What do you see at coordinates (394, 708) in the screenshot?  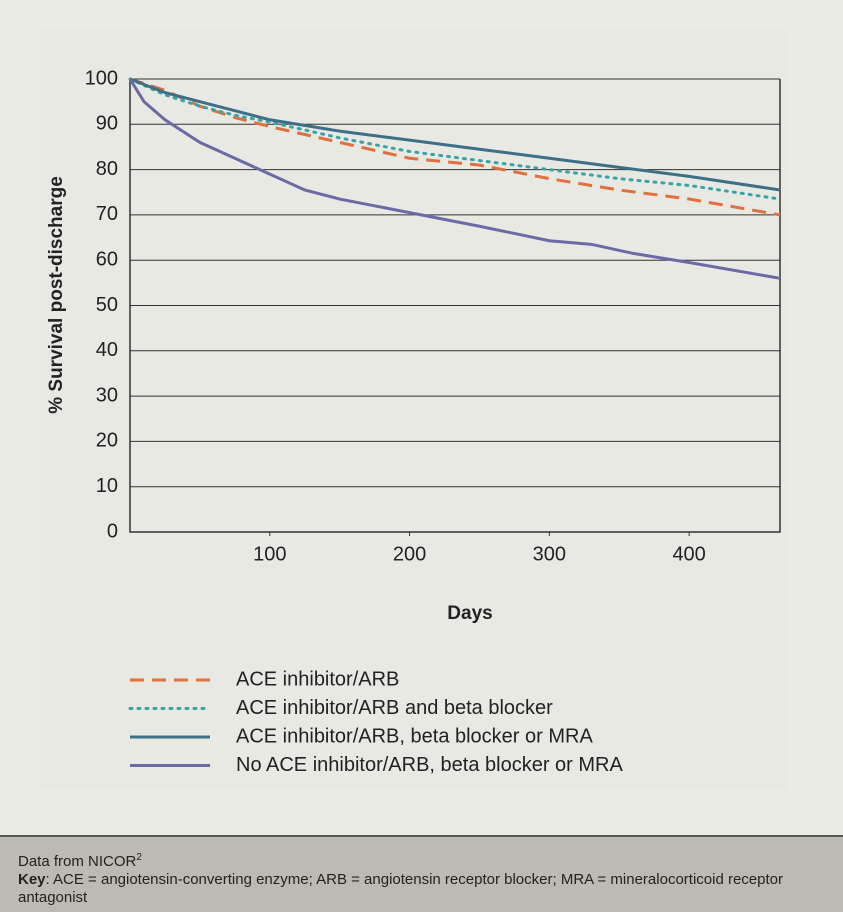 I see `legend-label: ACE inhibitor/ARB and beta blocker` at bounding box center [394, 708].